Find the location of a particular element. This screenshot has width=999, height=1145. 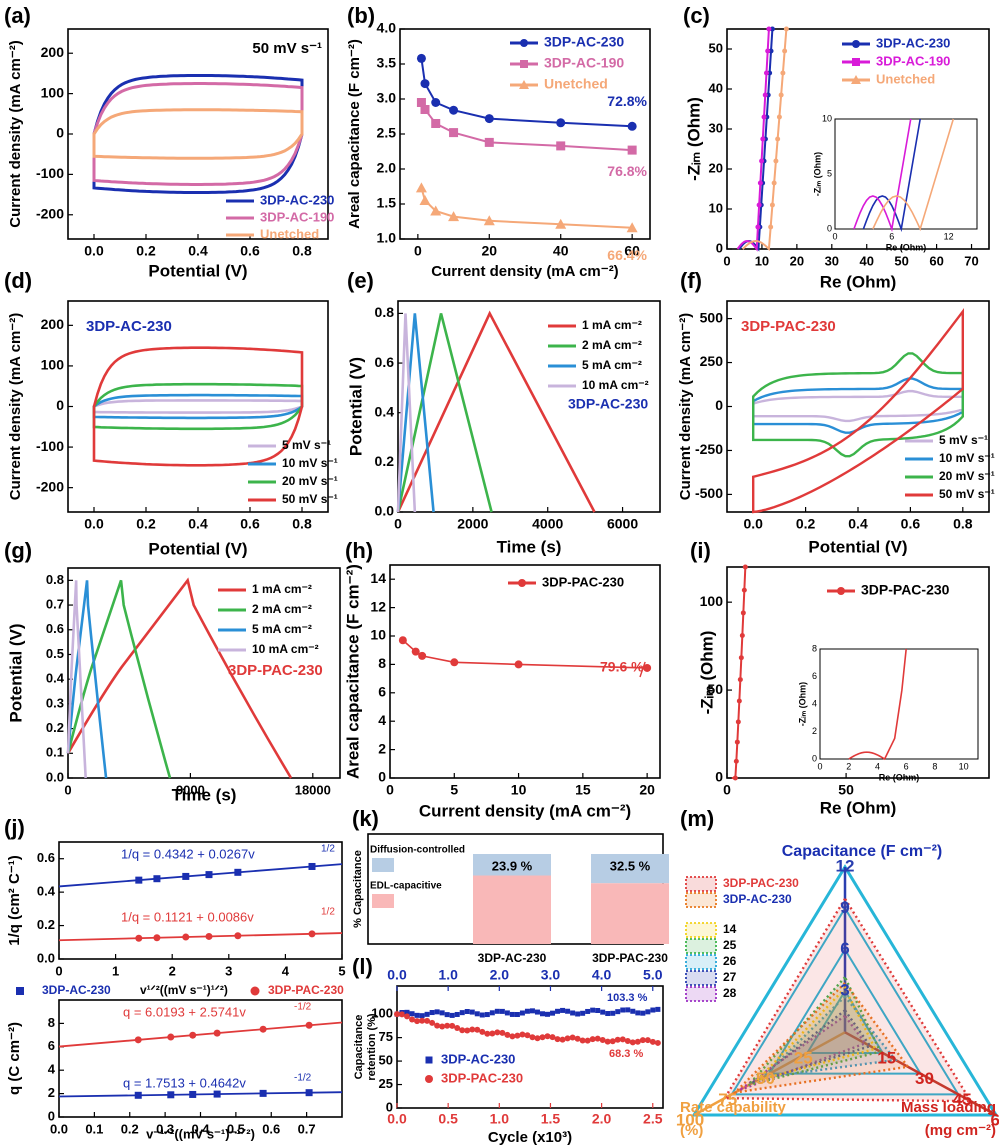

panel-i-inset-ytick: 8 is located at coordinates (814, 648).